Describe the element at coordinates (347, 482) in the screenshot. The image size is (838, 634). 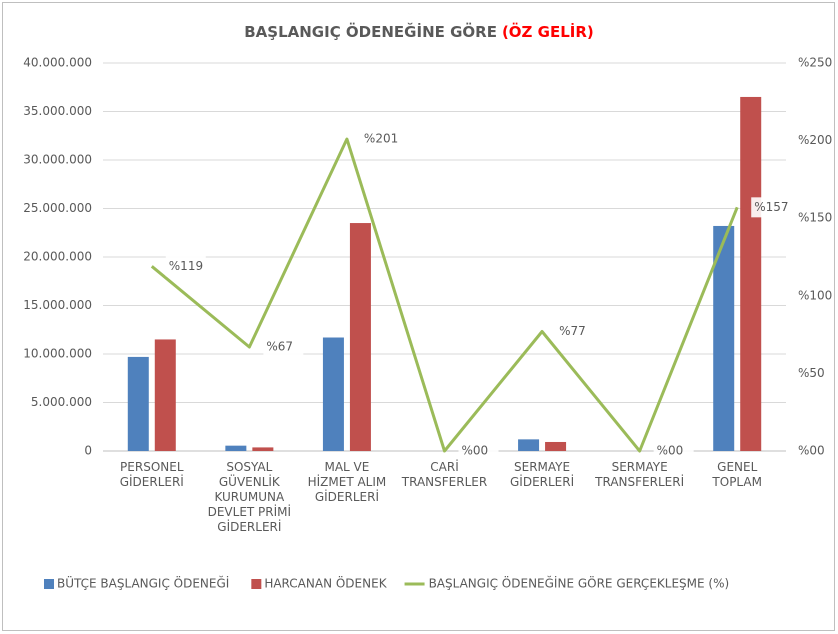
I see `x-tick-label: MAL VE HİZMET ALIM GİDERLERİ` at that location.